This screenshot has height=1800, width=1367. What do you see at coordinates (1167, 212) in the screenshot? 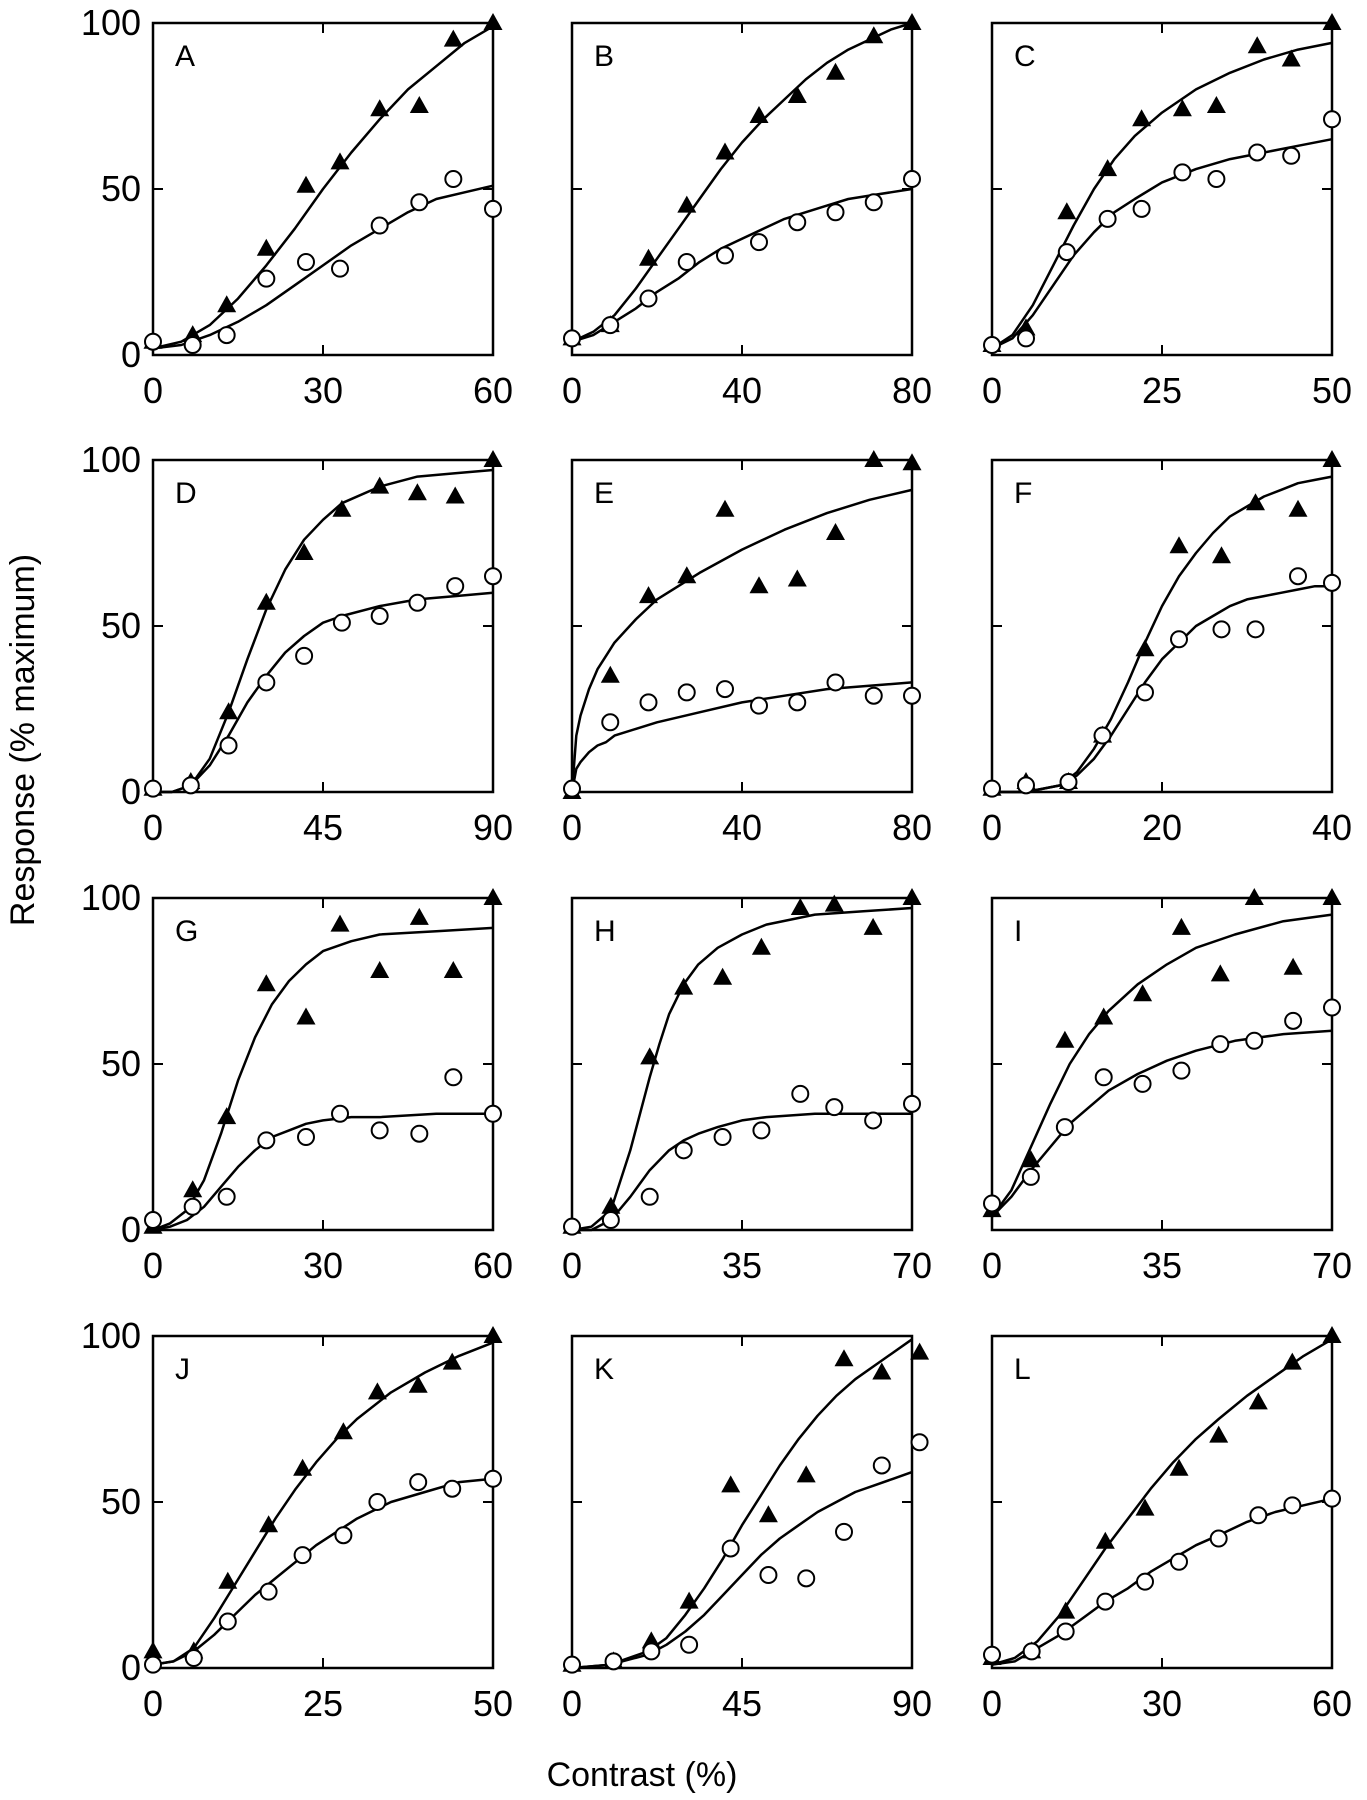
I see `panel-c: C 0 25 50` at bounding box center [1167, 212].